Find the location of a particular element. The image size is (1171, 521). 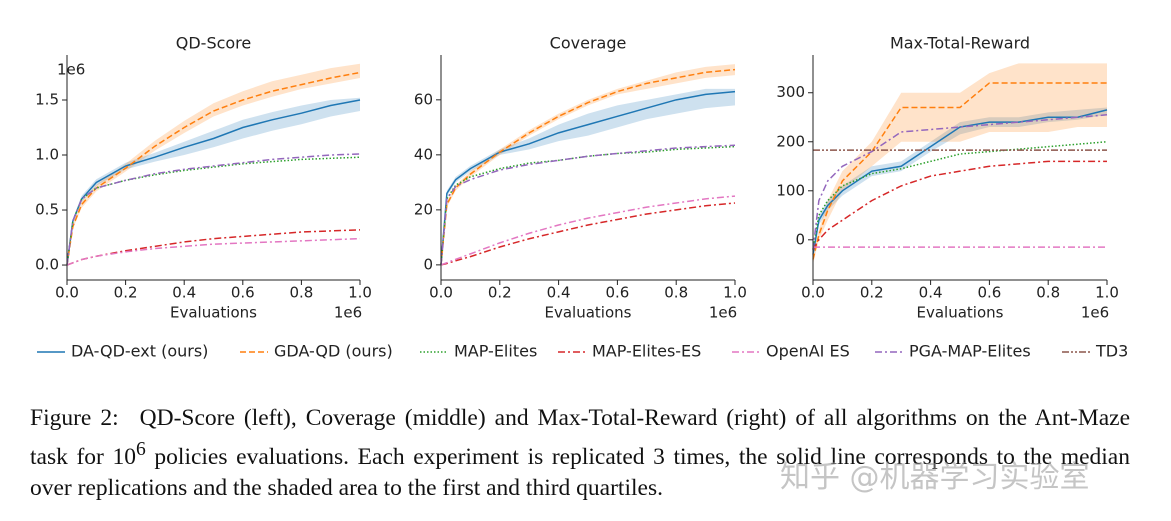

y-tick-label: 1.5 is located at coordinates (47, 100).